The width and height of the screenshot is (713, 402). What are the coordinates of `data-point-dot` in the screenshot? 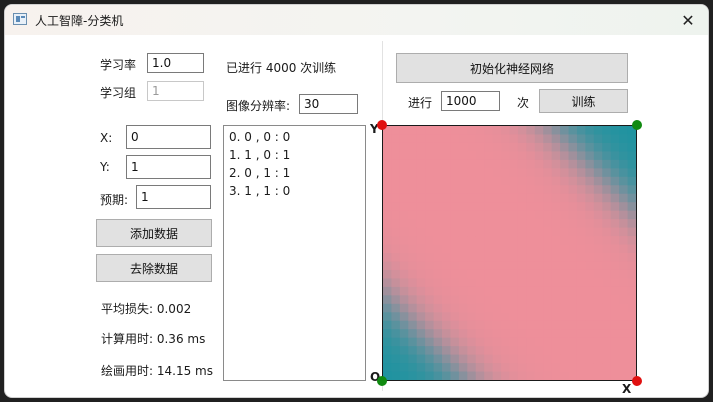 It's located at (382, 381).